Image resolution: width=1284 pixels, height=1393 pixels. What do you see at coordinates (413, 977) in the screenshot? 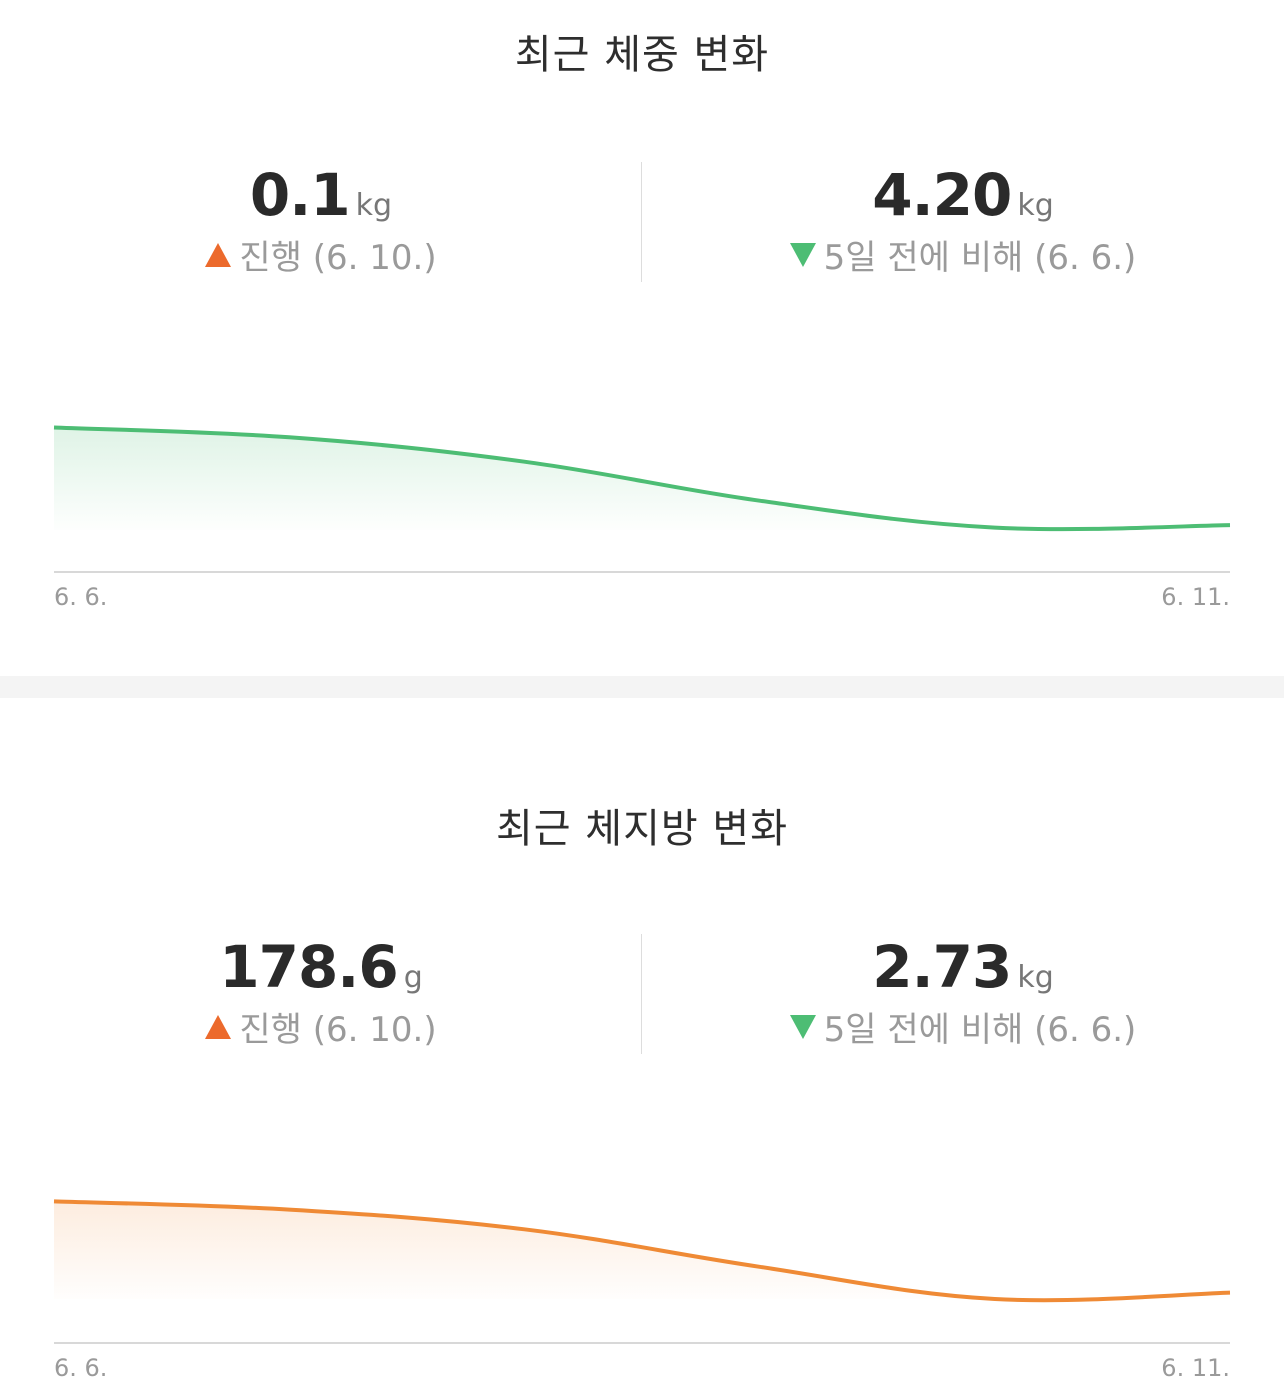
I see `fat-progress-unit: g` at bounding box center [413, 977].